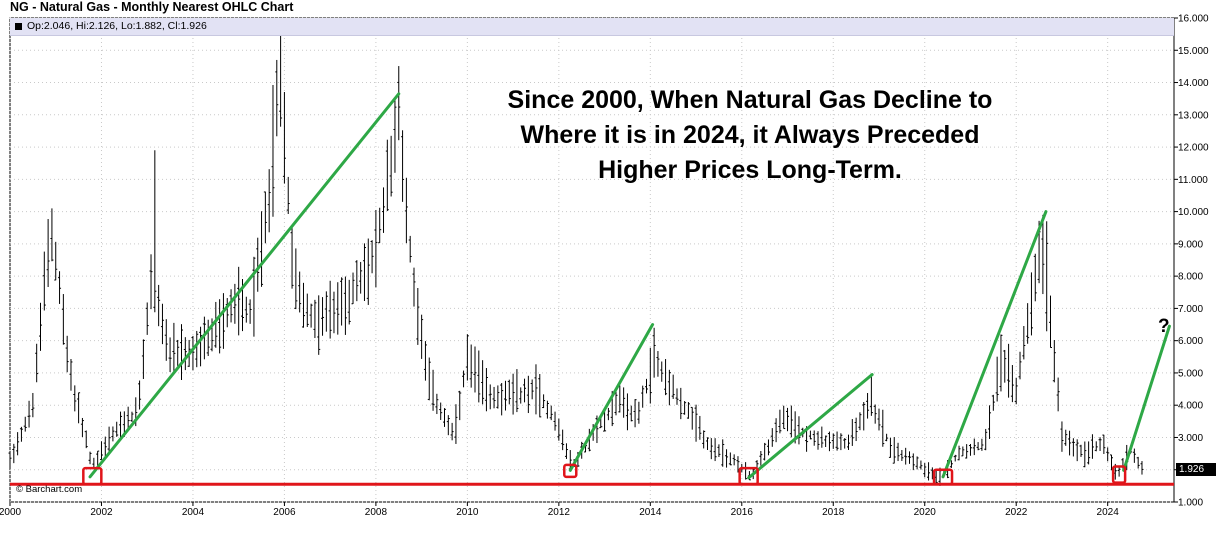 This screenshot has width=1216, height=542. What do you see at coordinates (833, 512) in the screenshot?
I see `x-tick-label: 2018` at bounding box center [833, 512].